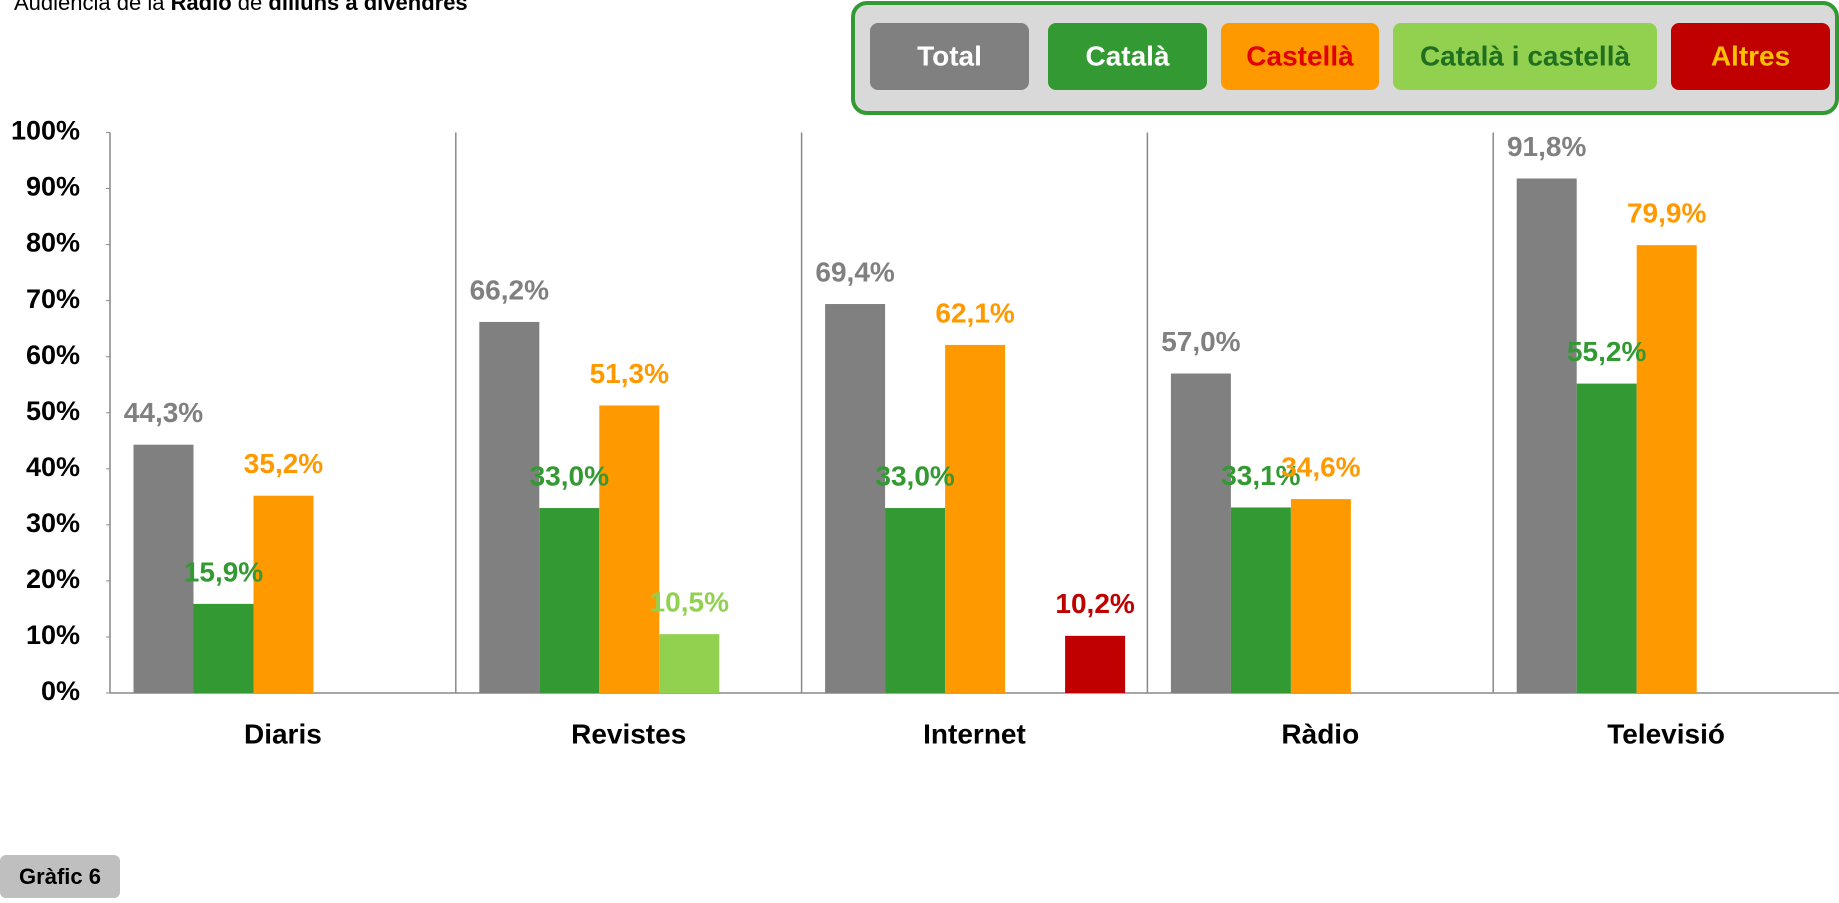 This screenshot has height=903, width=1839. I want to click on data-label: 10,5%, so click(689, 602).